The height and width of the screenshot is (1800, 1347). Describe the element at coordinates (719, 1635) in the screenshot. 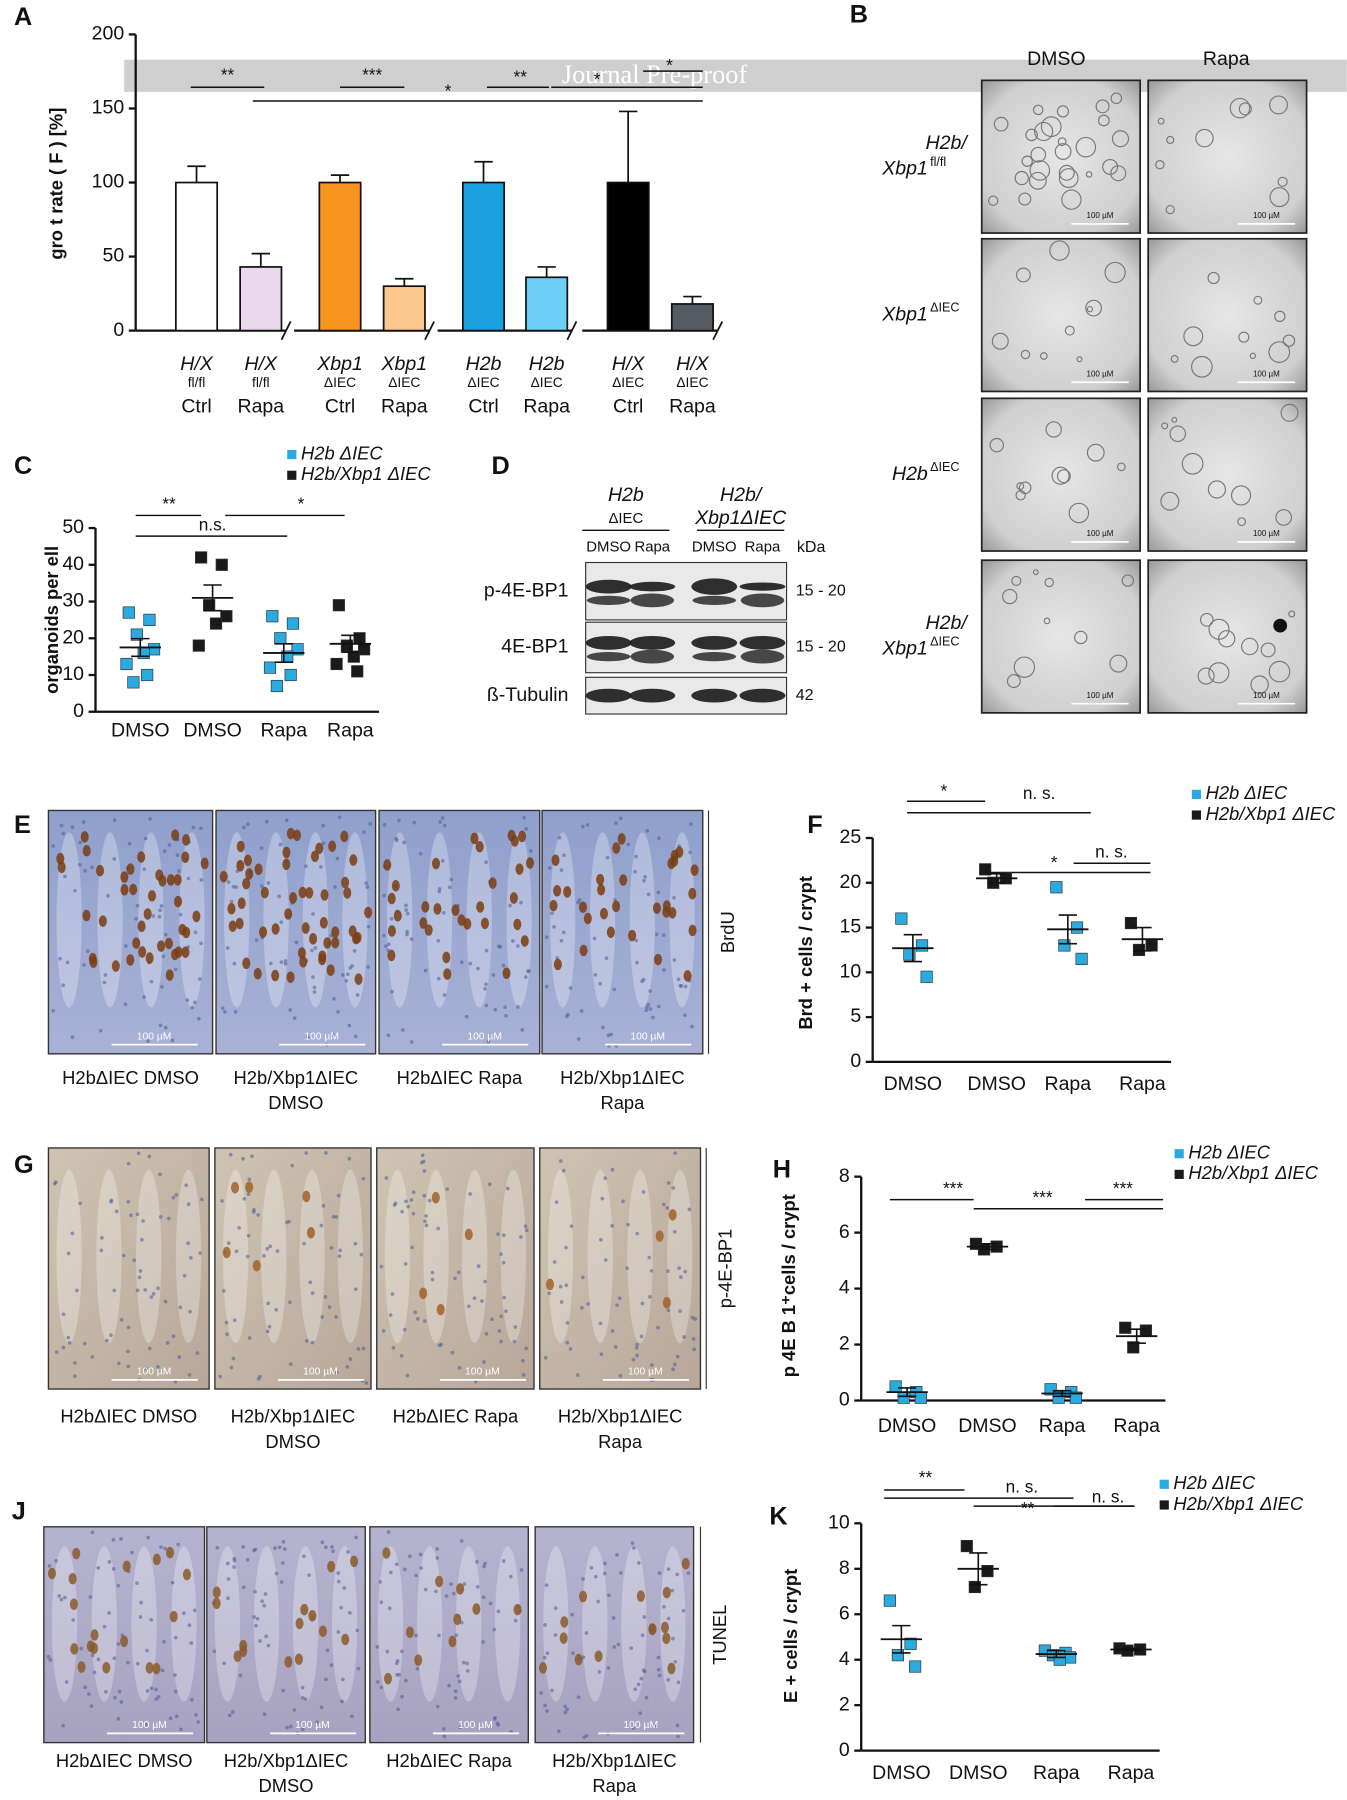

I see `stain-label: TUNEL` at that location.